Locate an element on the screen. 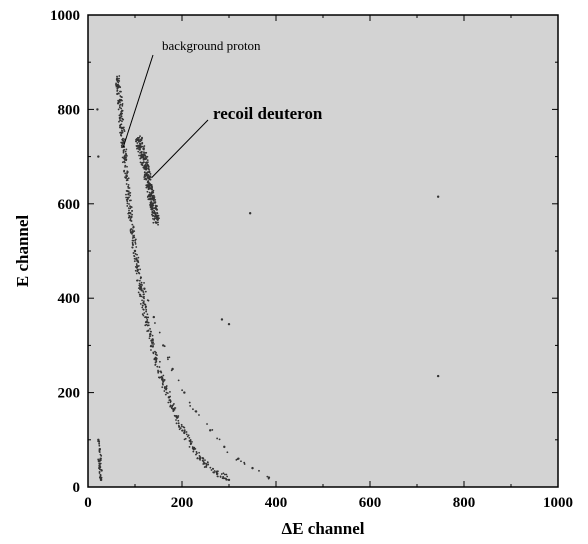 The width and height of the screenshot is (588, 544). y-axis-title: E channel is located at coordinates (22, 251).